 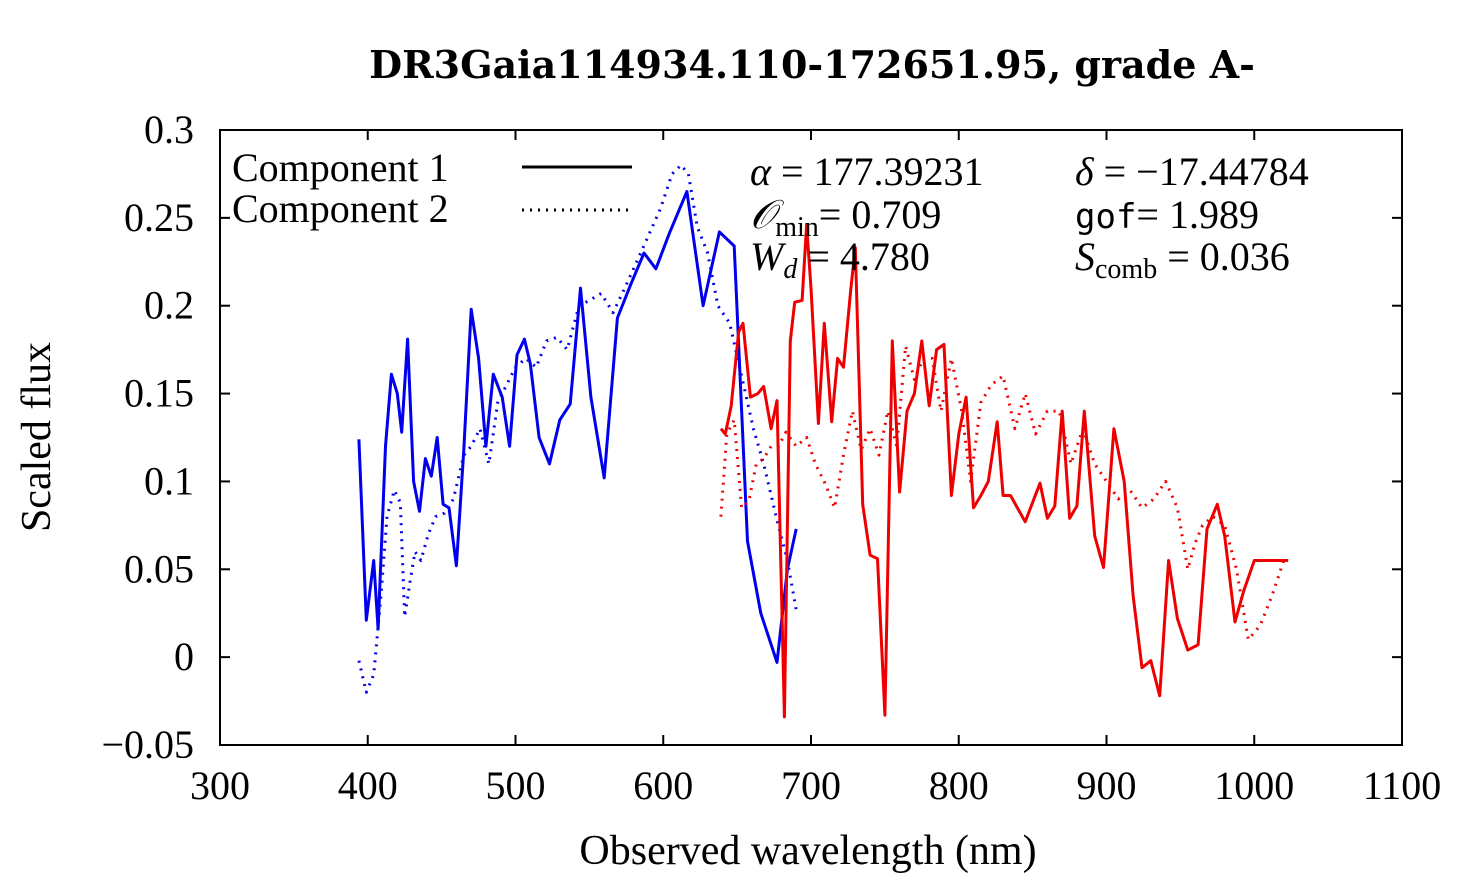 I want to click on x-tick-label: 1100, so click(x=1402, y=785).